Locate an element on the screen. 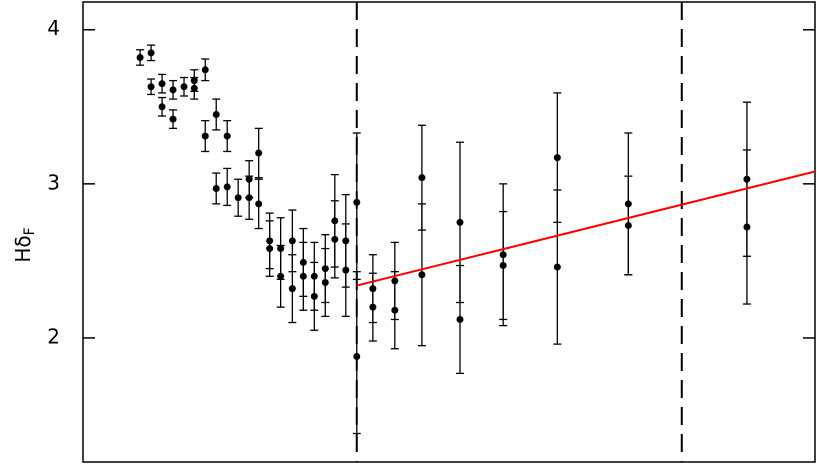 This screenshot has height=472, width=817. y-tick-label: 2 is located at coordinates (53, 336).